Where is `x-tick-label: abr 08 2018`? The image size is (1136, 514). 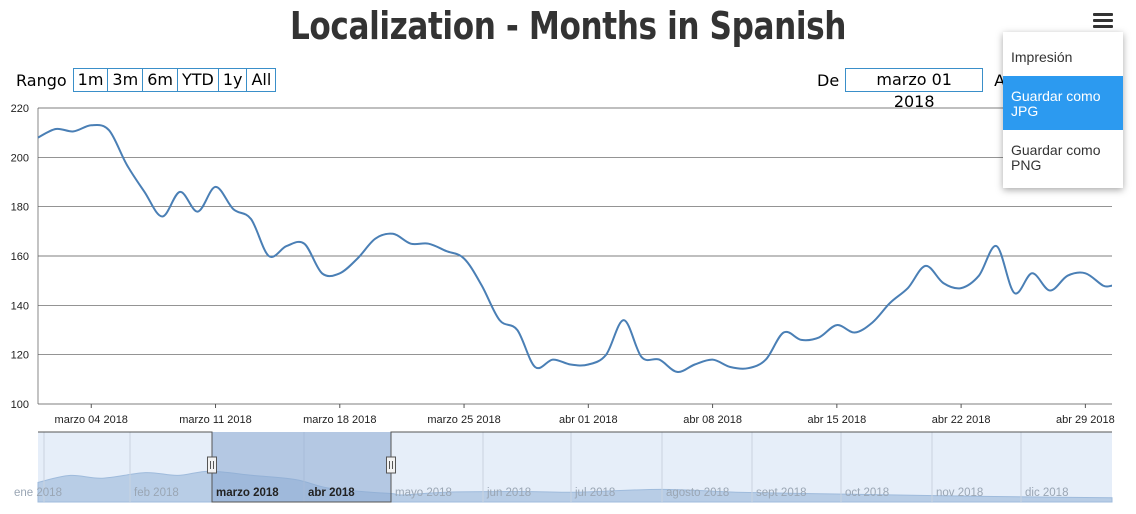
x-tick-label: abr 08 2018 is located at coordinates (712, 420).